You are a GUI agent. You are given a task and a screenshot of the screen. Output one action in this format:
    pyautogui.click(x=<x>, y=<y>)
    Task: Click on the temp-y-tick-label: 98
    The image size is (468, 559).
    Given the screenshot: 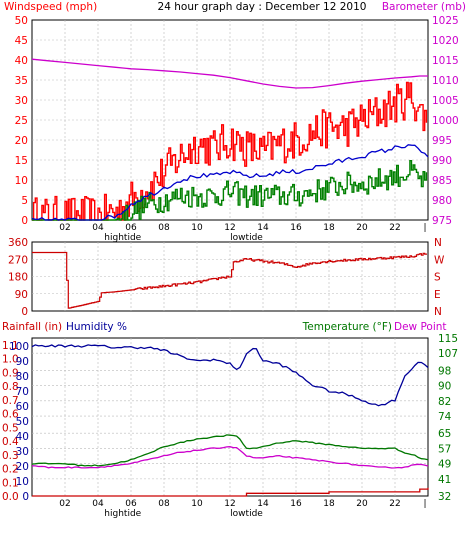 What is the action you would take?
    pyautogui.click(x=444, y=371)
    